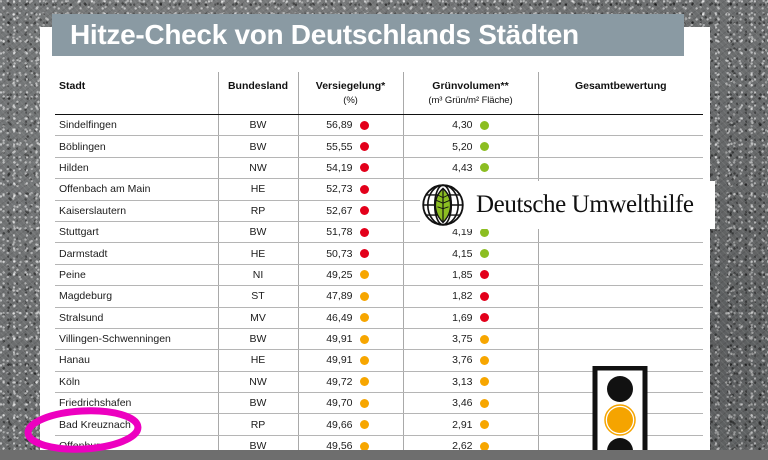  What do you see at coordinates (350, 339) in the screenshot?
I see `cell-versiegelung: 49,91` at bounding box center [350, 339].